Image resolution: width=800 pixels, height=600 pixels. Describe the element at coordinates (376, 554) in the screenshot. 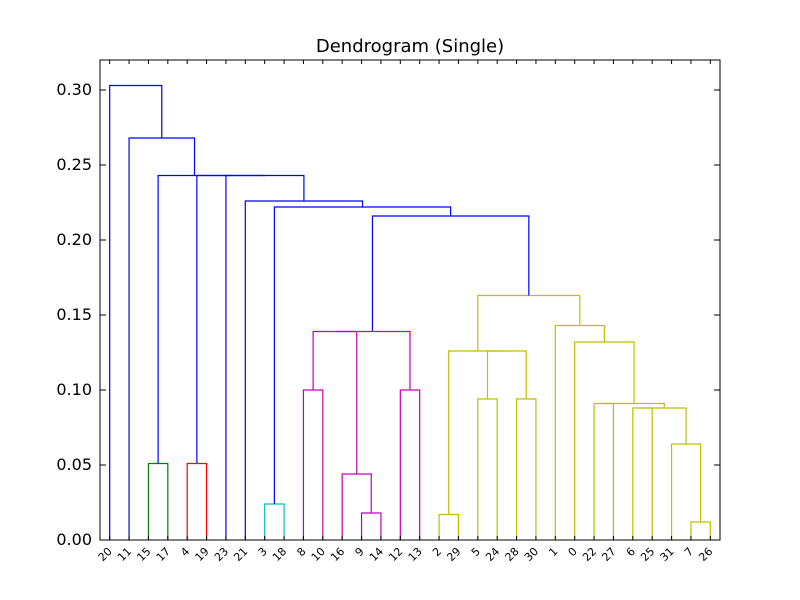

I see `leaf-label: 14` at that location.